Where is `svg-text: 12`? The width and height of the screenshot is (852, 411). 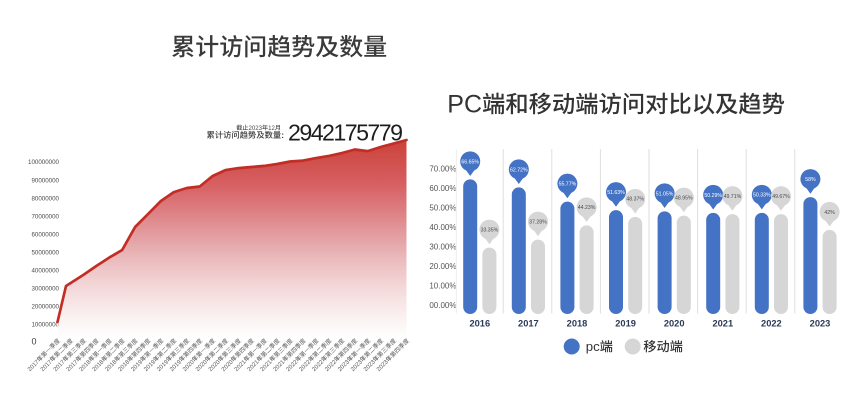 svg-text: 12 is located at coordinates (271, 128).